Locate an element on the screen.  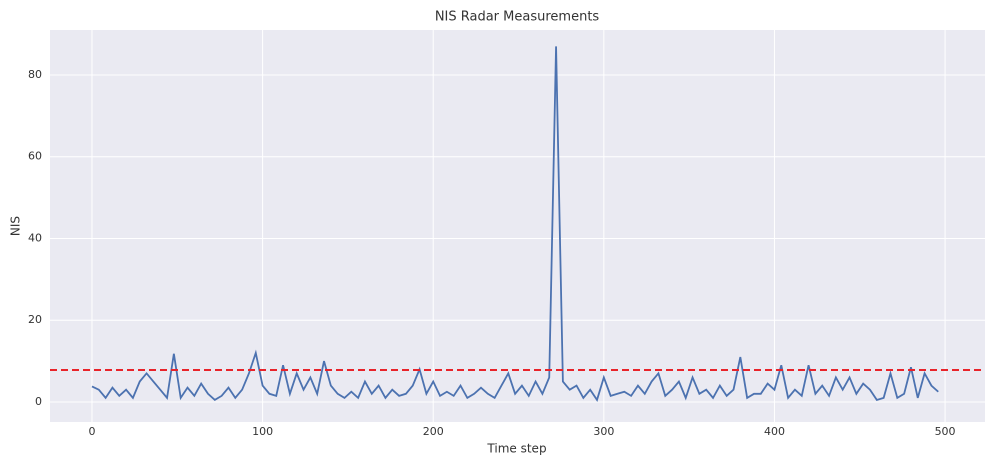
y-axis-label: NIS is located at coordinates (16, 226).